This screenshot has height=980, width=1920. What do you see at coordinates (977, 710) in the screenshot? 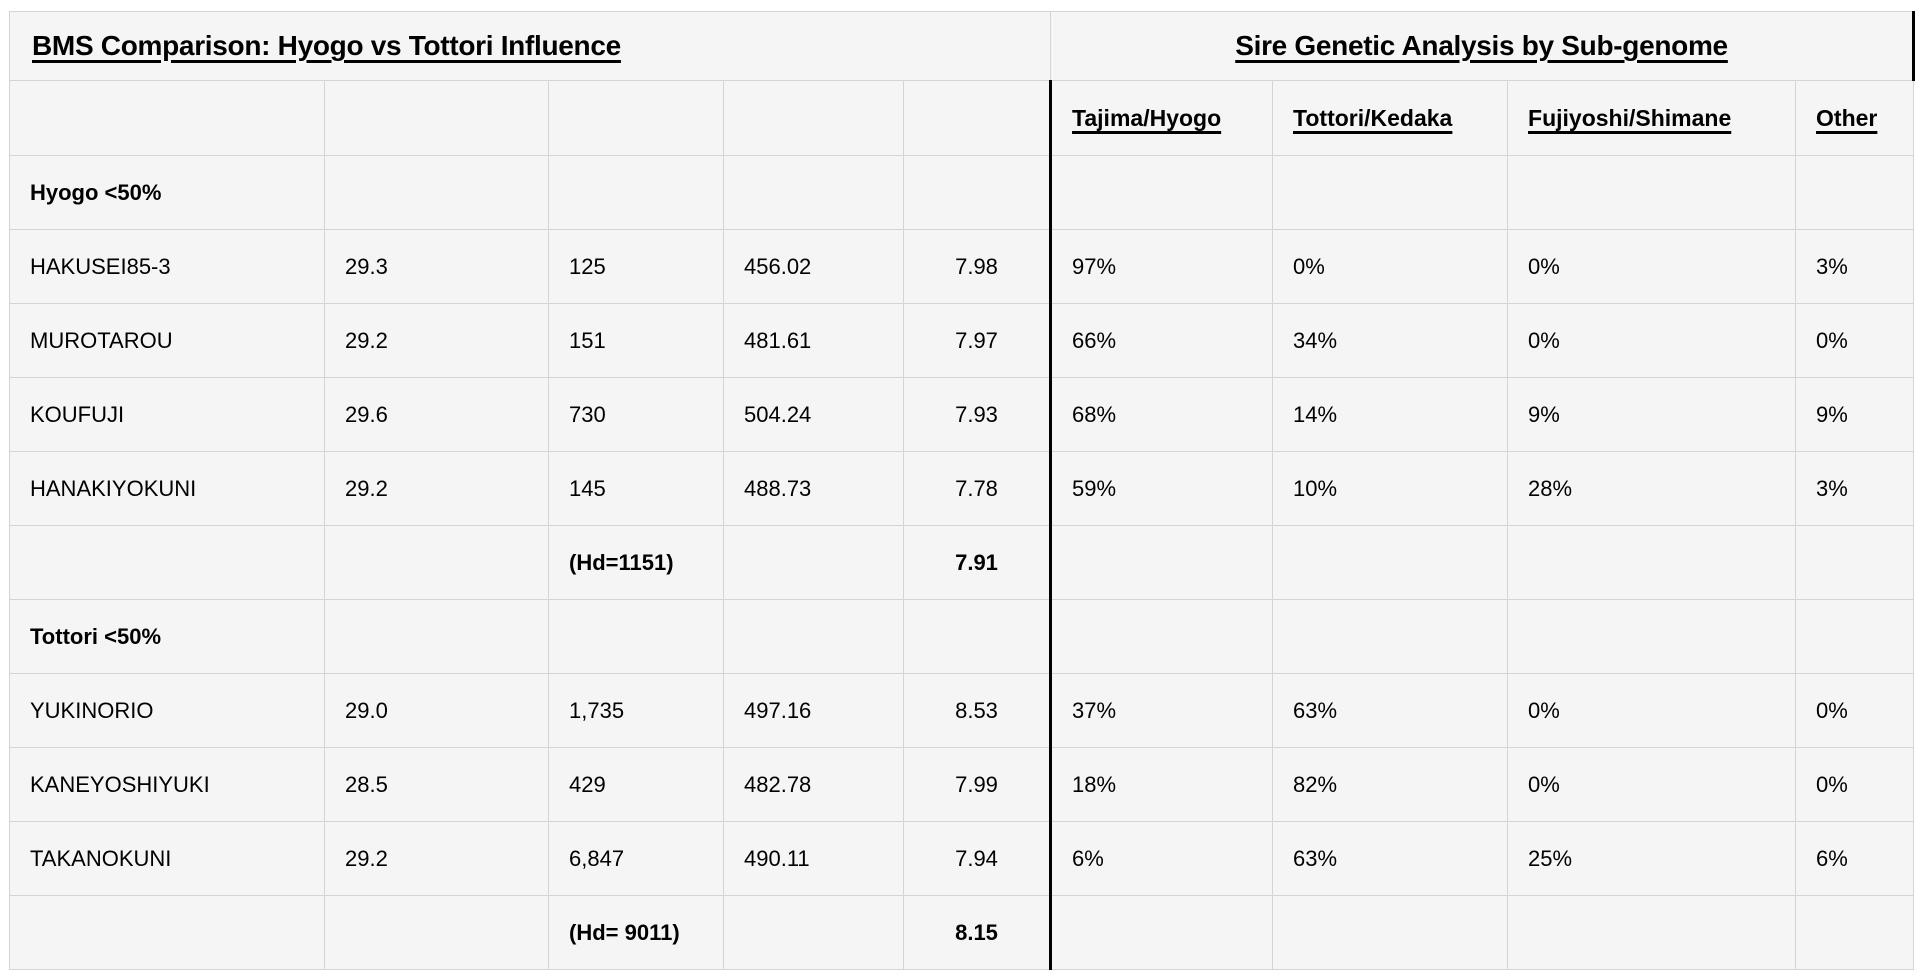
I see `cell-value-4: 8.53` at bounding box center [977, 710].